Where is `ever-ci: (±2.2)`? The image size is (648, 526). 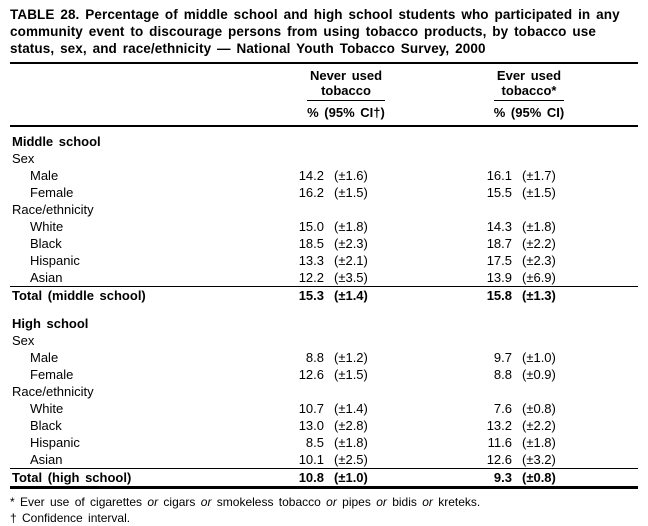
ever-ci: (±2.2) is located at coordinates (575, 243).